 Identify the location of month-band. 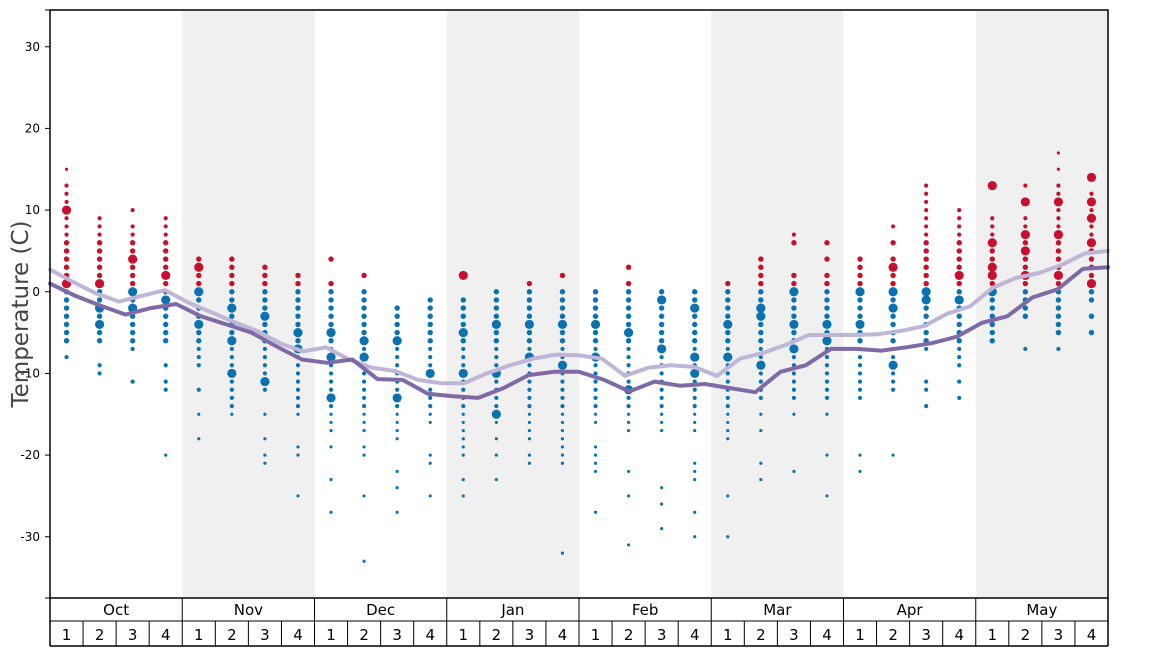
(512, 304).